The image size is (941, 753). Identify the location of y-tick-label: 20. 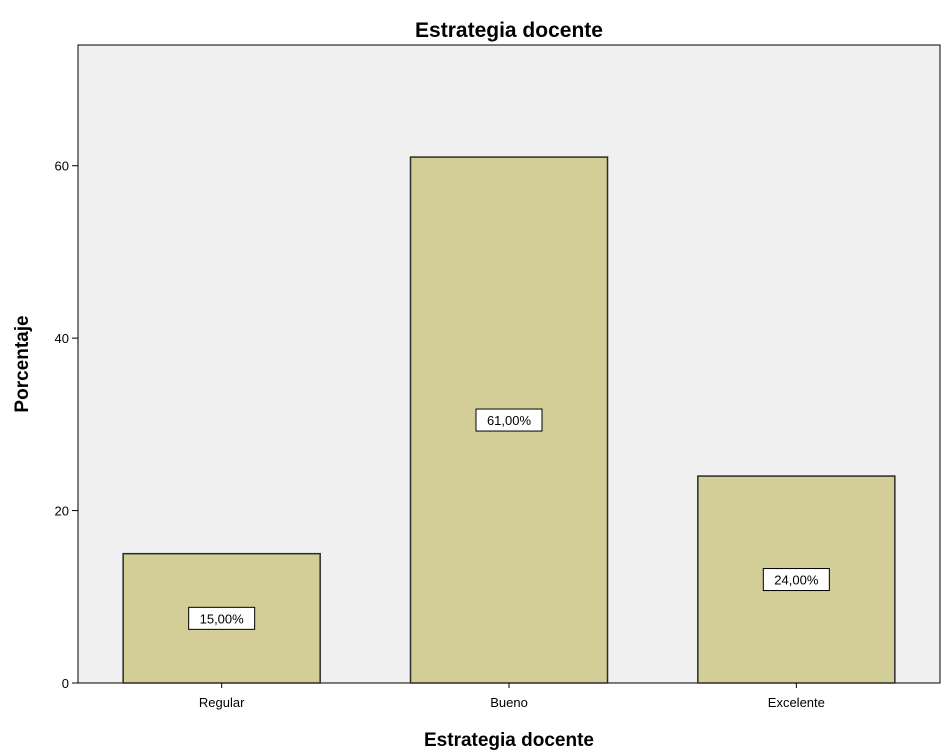
(62, 511).